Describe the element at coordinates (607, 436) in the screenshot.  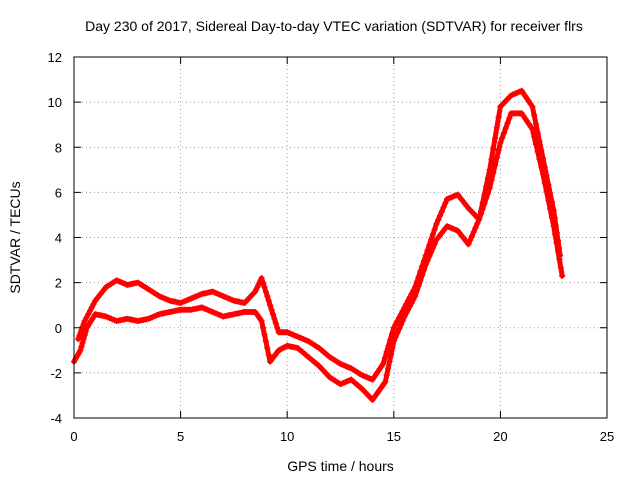
I see `x-tick-label: 25` at that location.